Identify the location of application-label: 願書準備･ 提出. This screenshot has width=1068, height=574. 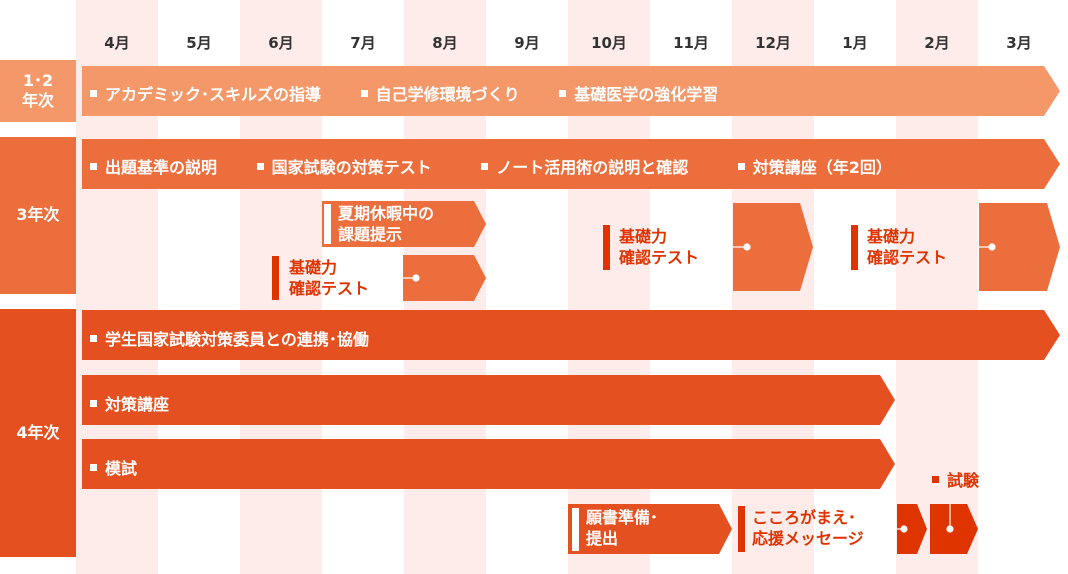
(622, 528).